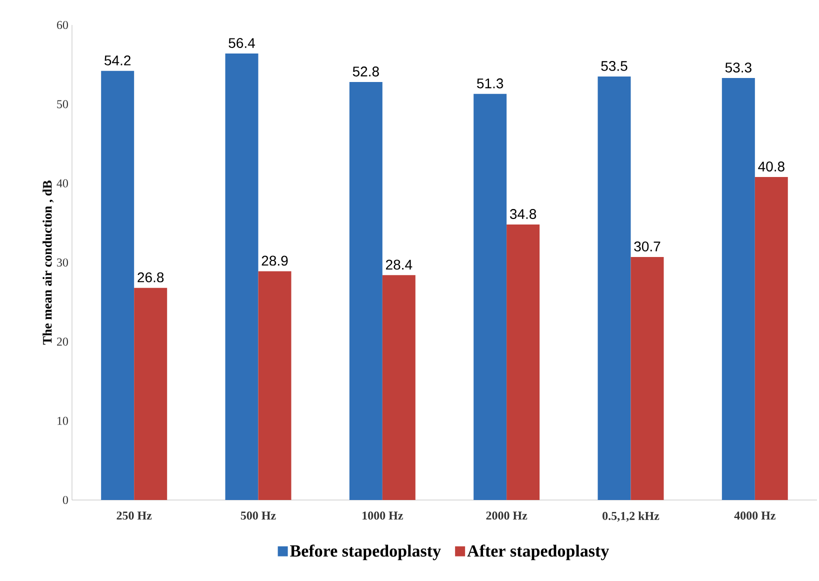 This screenshot has width=819, height=581. Describe the element at coordinates (647, 247) in the screenshot. I see `data-label: 30.7` at that location.